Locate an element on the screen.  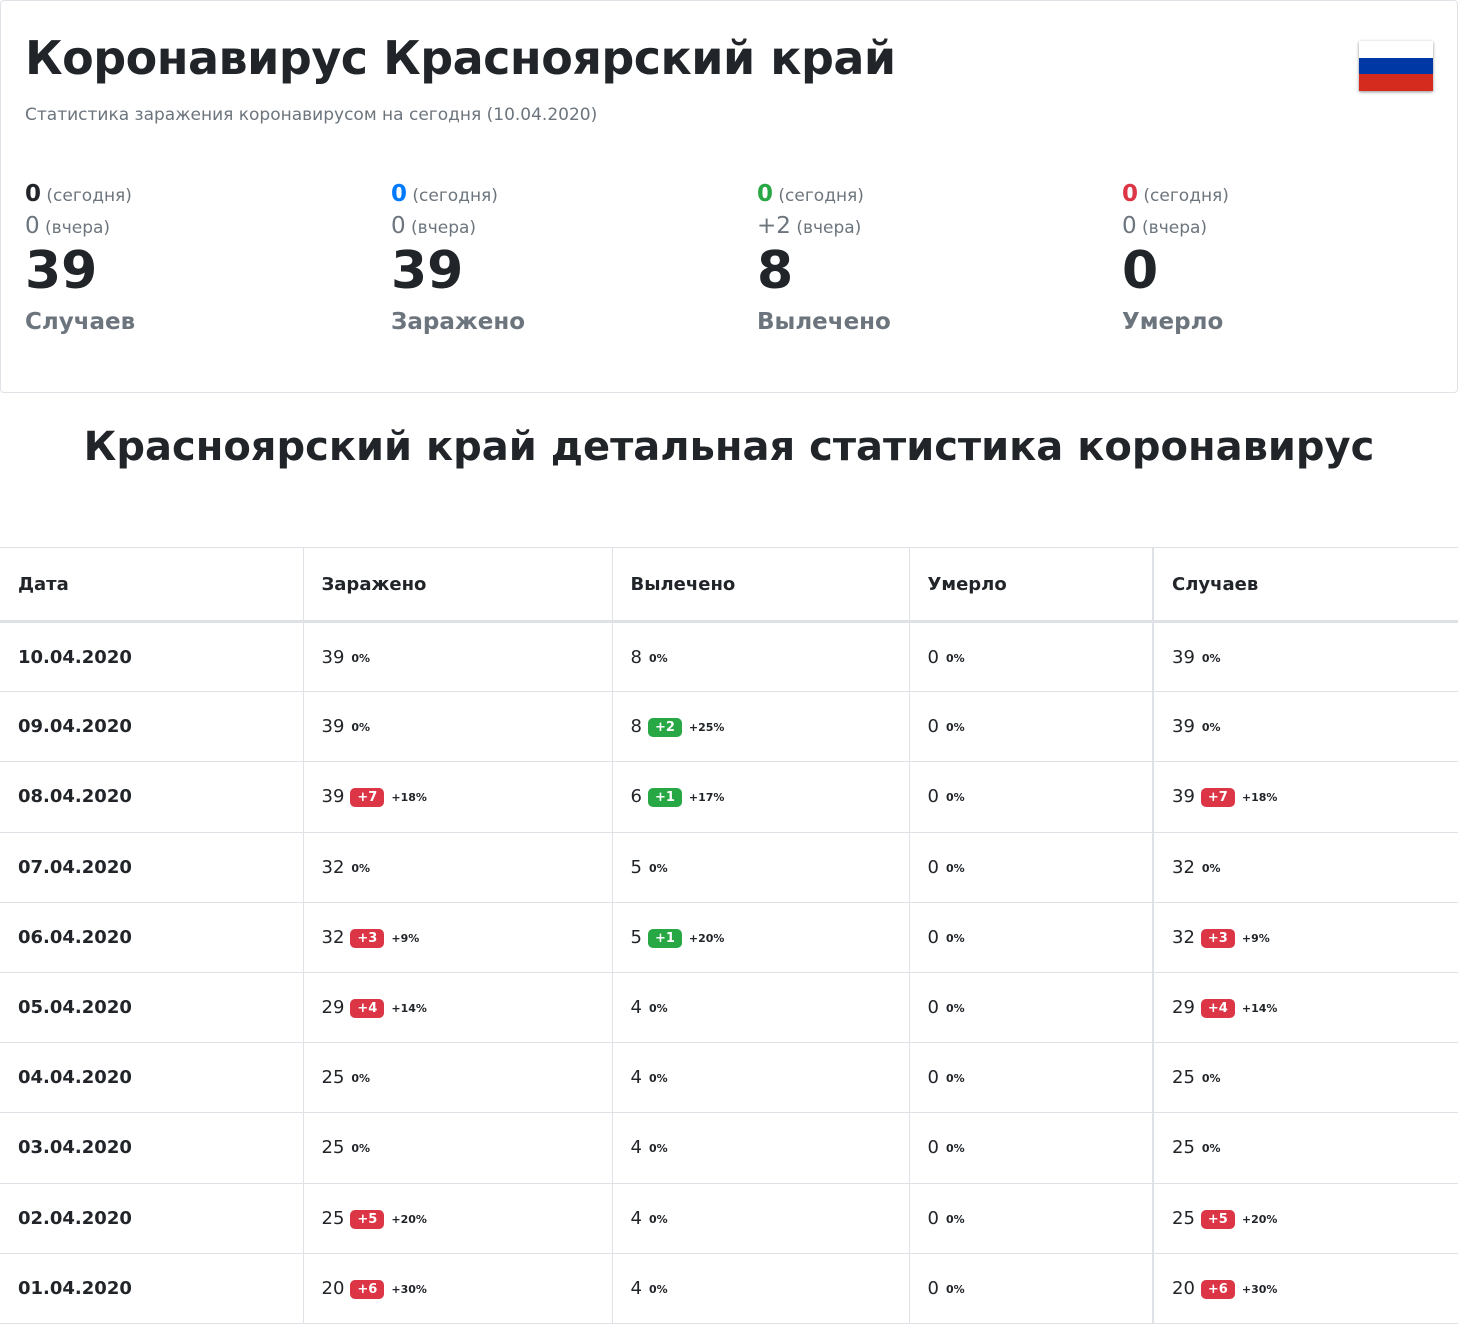
column-header-cases: Случаев is located at coordinates (1305, 585).